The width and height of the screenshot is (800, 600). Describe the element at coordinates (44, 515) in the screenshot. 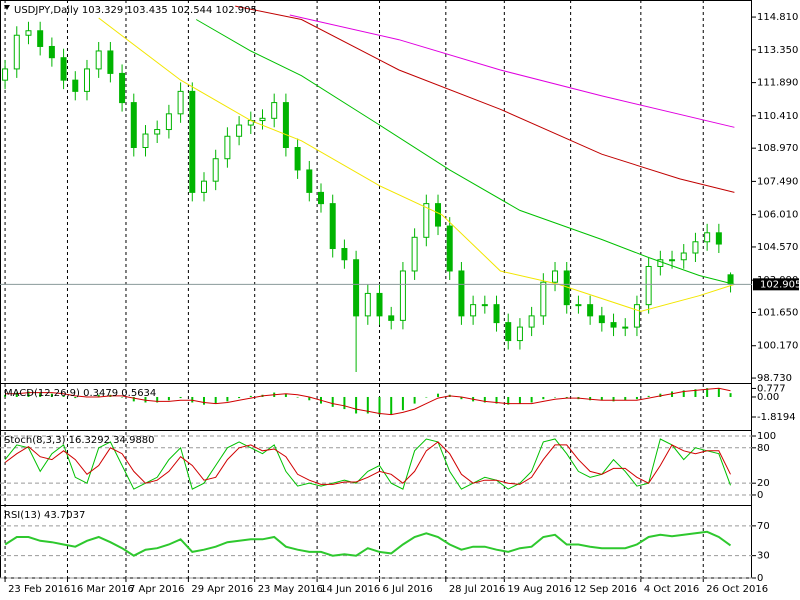

I see `panel-title: RSI(13) 43.7037` at that location.